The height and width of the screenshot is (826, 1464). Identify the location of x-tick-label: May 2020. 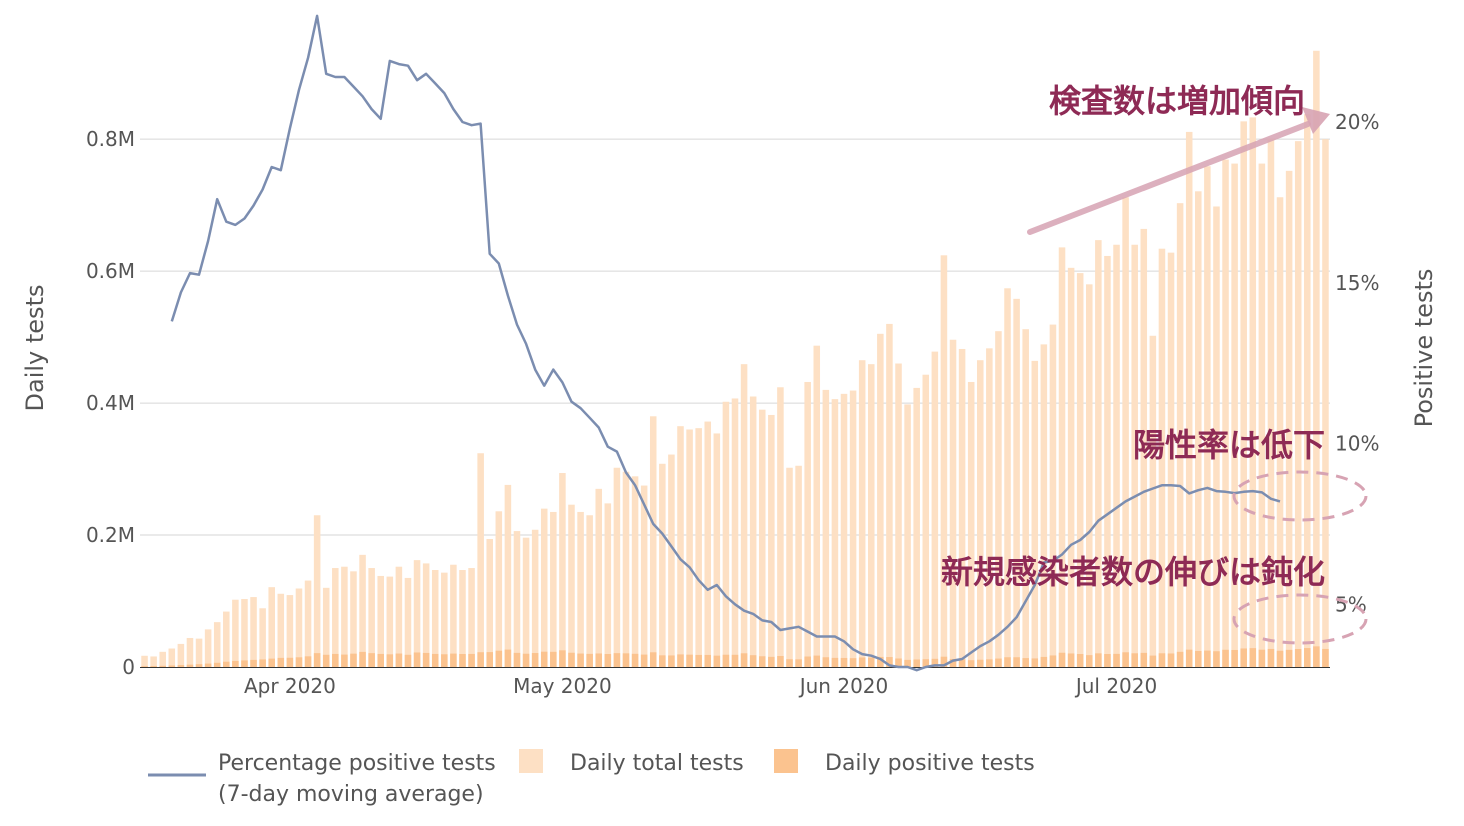
(562, 686).